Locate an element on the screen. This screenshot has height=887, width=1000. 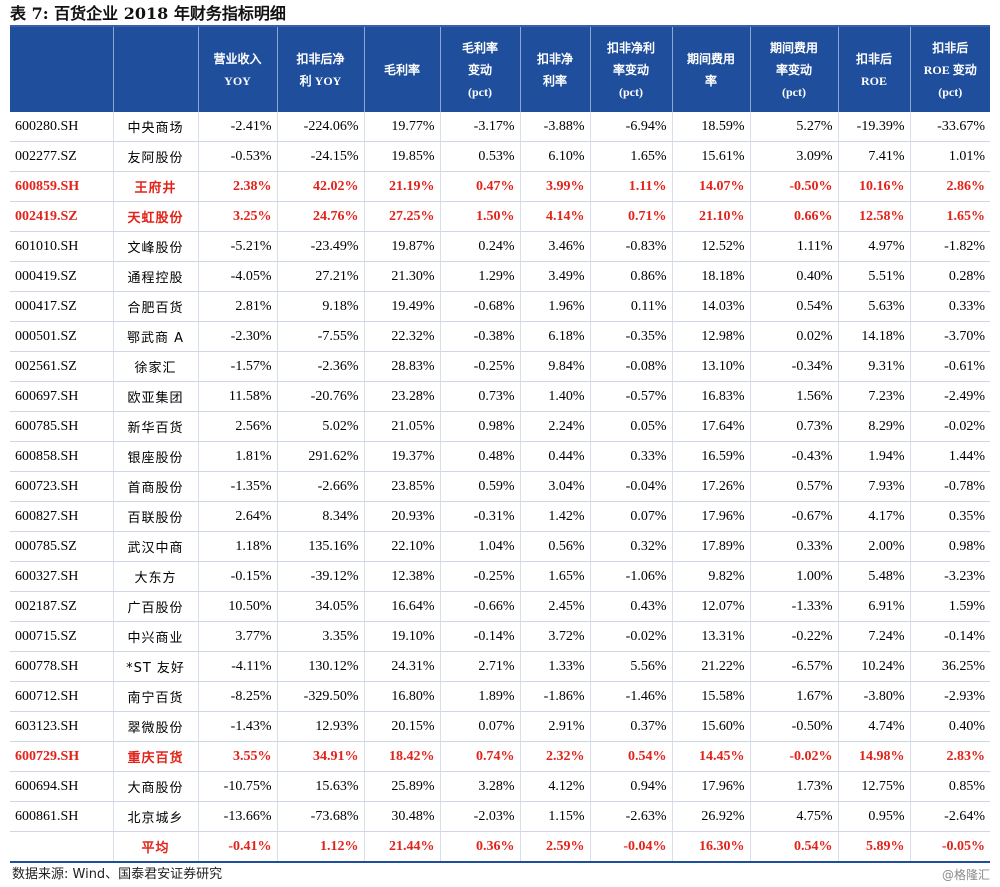
metric-value-cell: 21.05% is located at coordinates (402, 426).